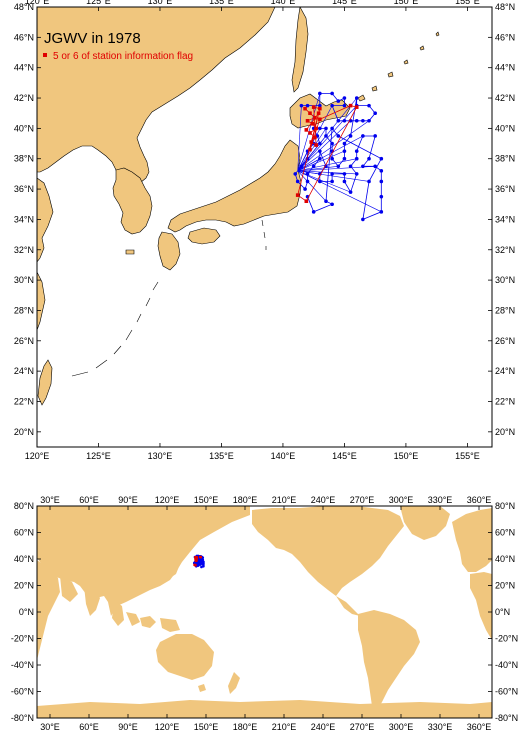 The height and width of the screenshot is (755, 529). What do you see at coordinates (389, 661) in the screenshot?
I see `south-america` at bounding box center [389, 661].